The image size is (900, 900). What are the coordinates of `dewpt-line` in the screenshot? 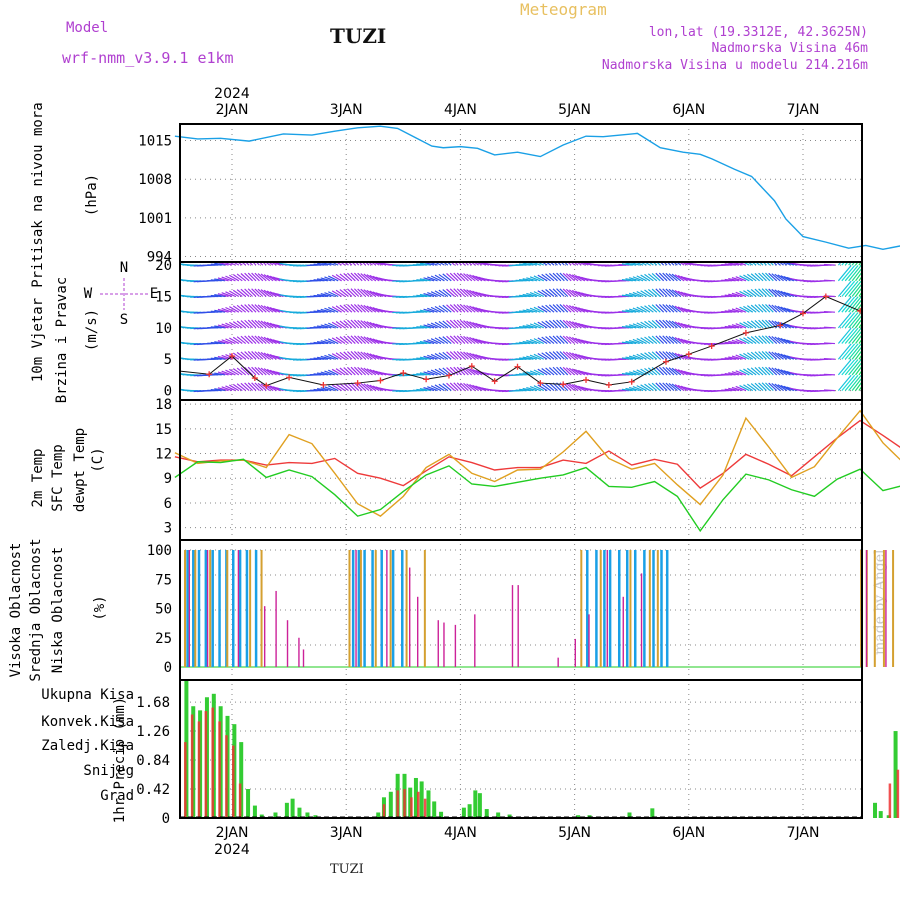 It's located at (537, 495).